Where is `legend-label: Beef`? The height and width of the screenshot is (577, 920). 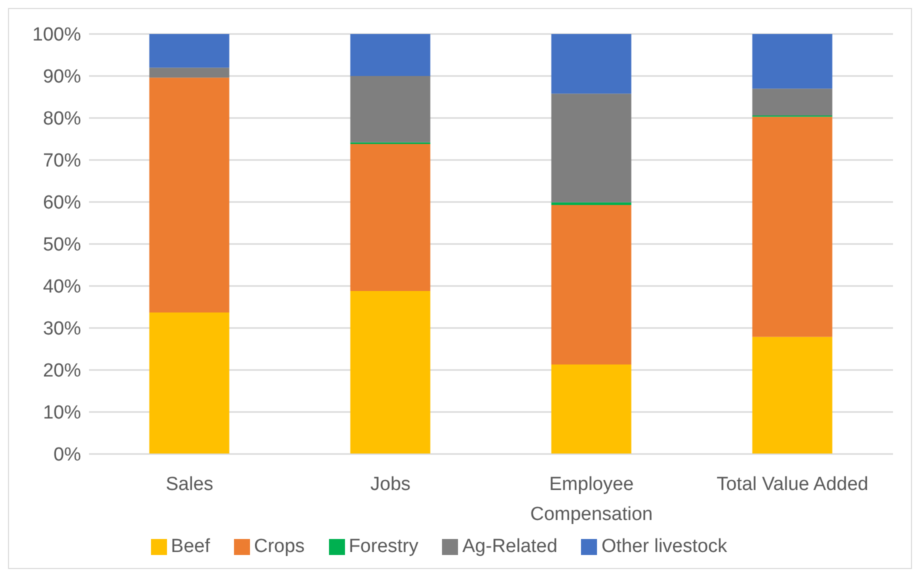 legend-label: Beef is located at coordinates (190, 546).